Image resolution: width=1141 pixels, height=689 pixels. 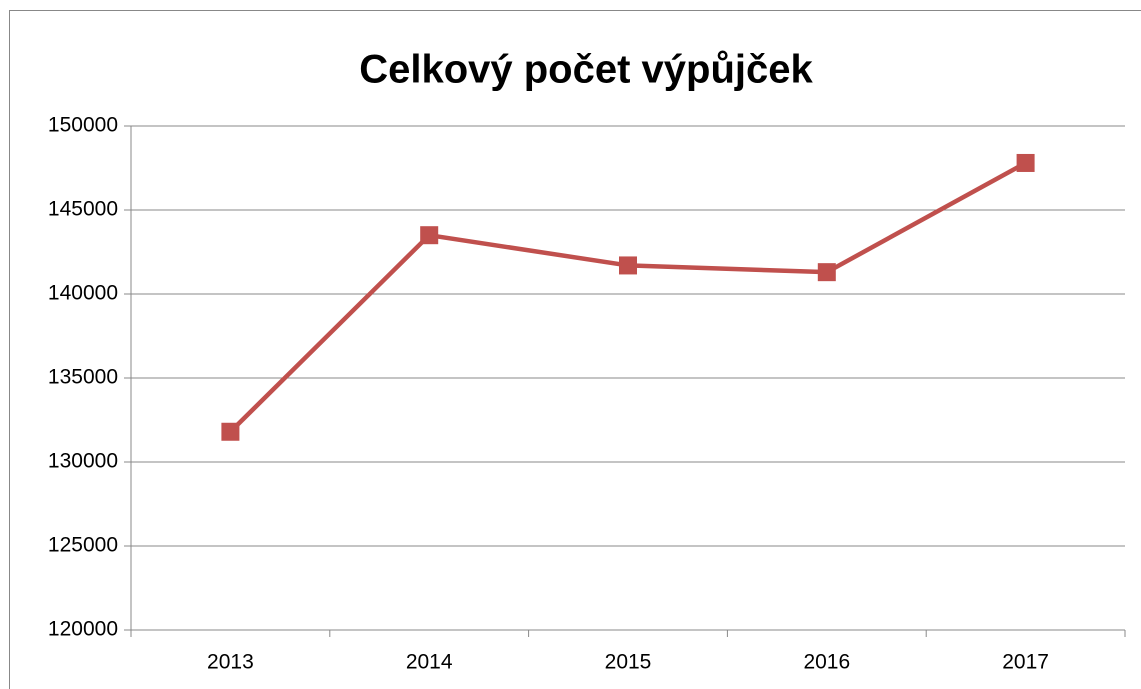 What do you see at coordinates (83, 377) in the screenshot?
I see `y-tick-label: 135000` at bounding box center [83, 377].